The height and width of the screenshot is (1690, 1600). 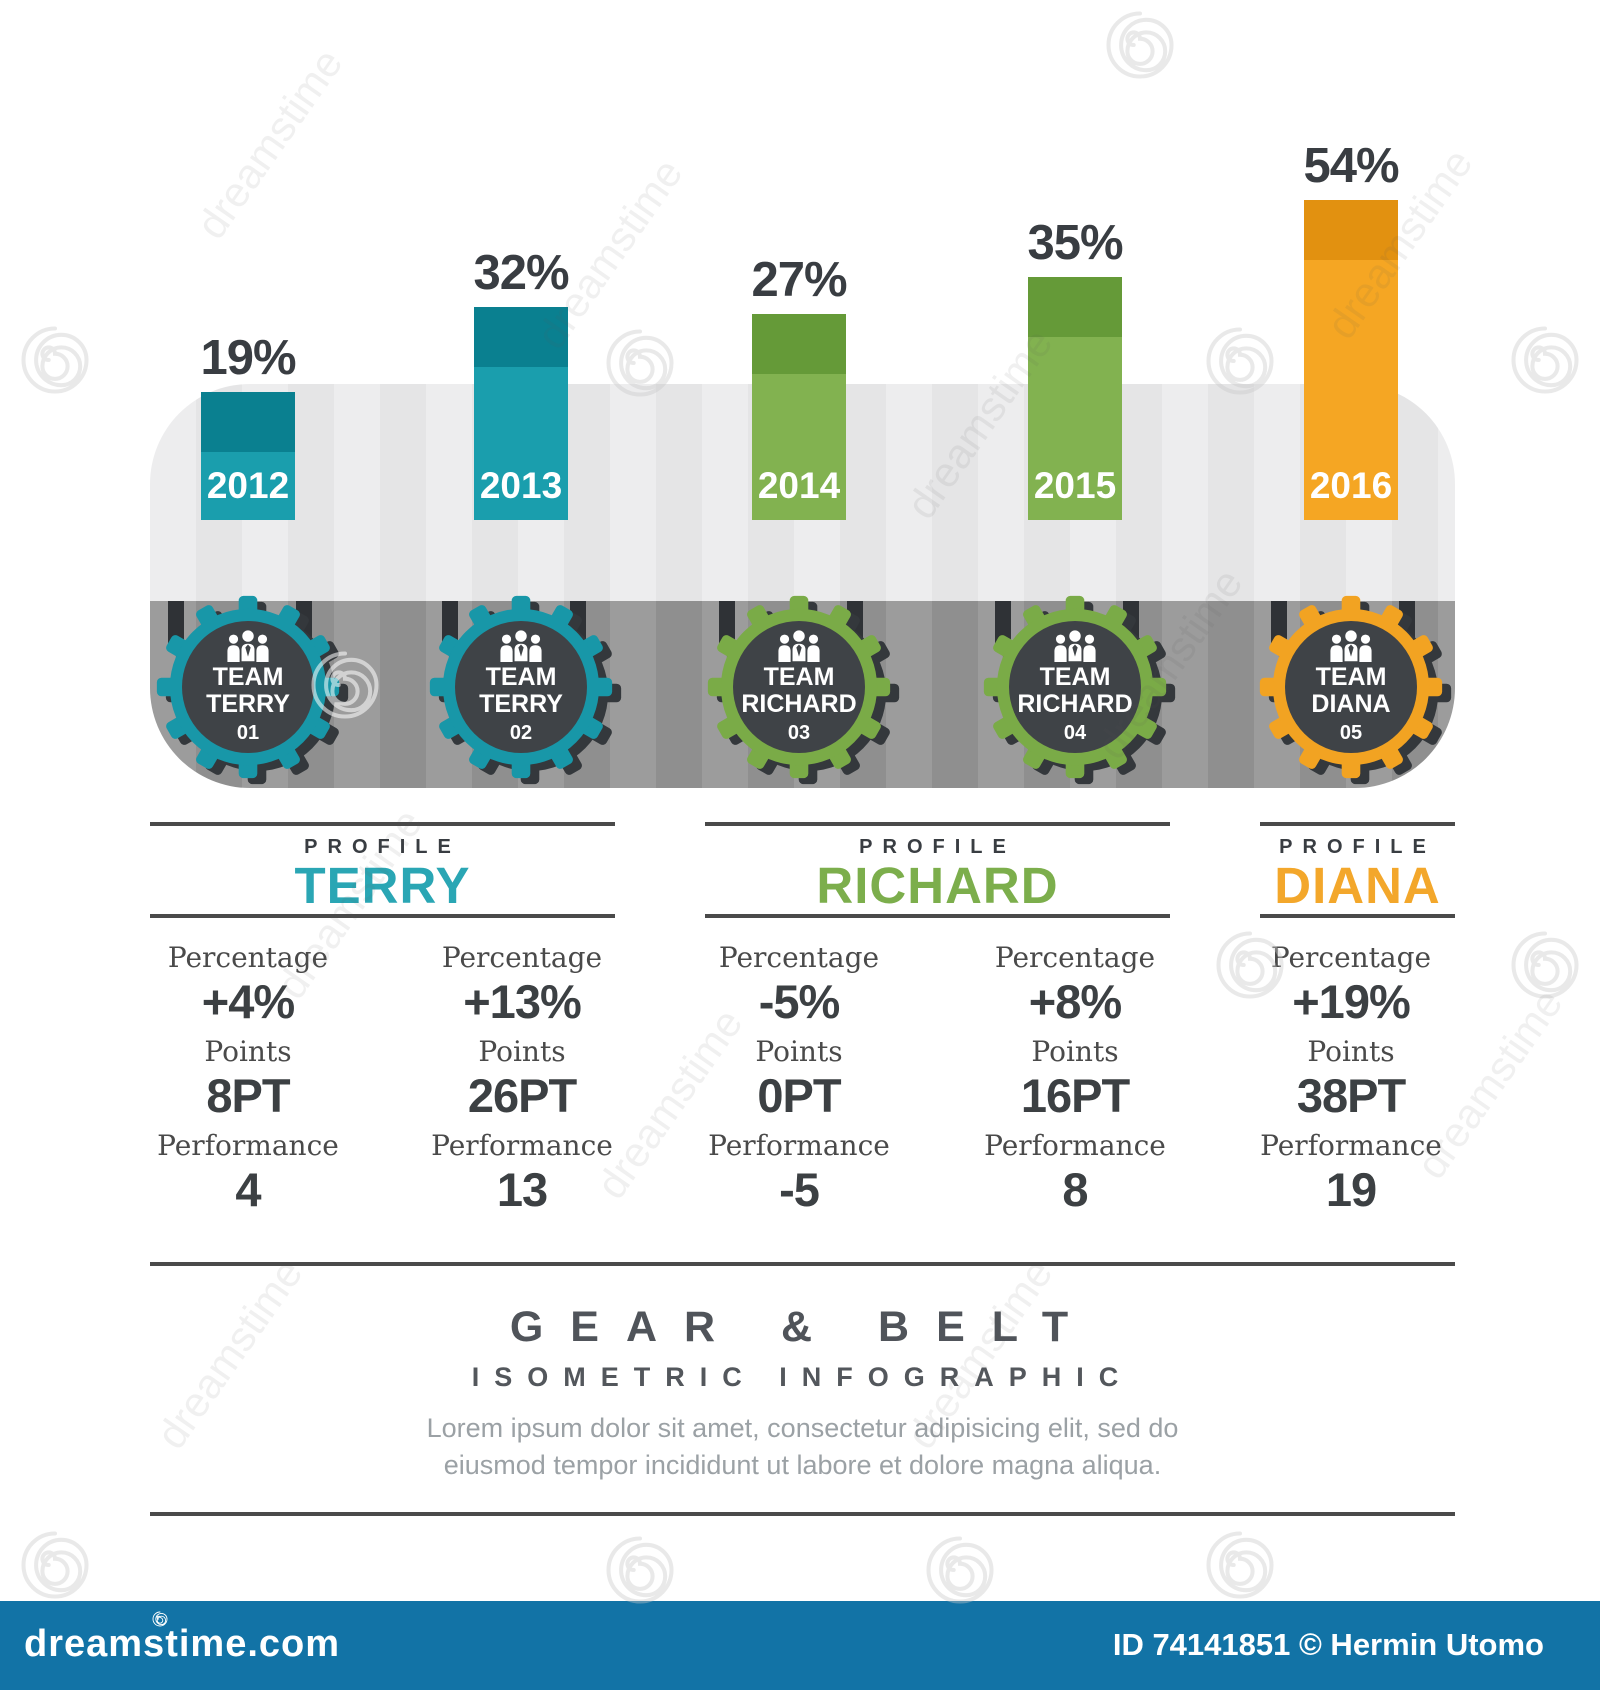 I want to click on bar-2014: 2014, so click(x=799, y=417).